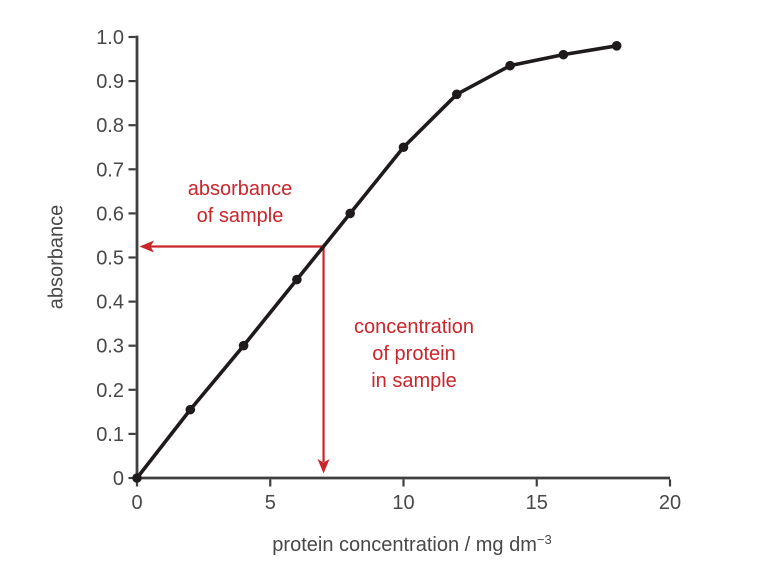  I want to click on y-tick-label: 0.5, so click(110, 259).